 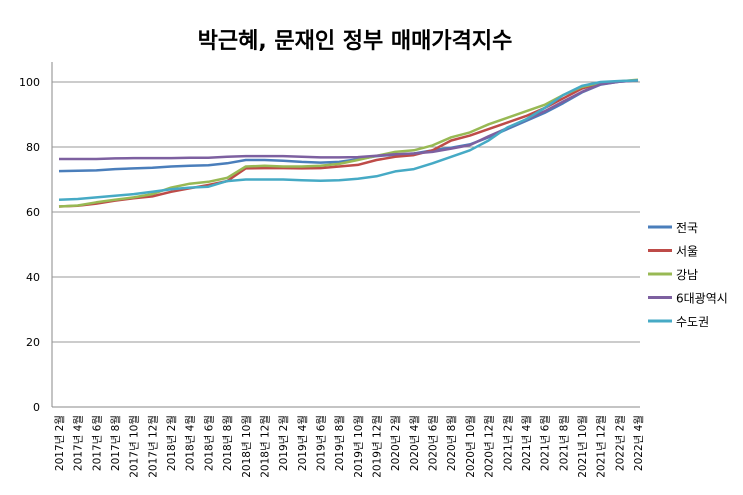 I want to click on legend-label: 6대광역시, so click(x=702, y=299).